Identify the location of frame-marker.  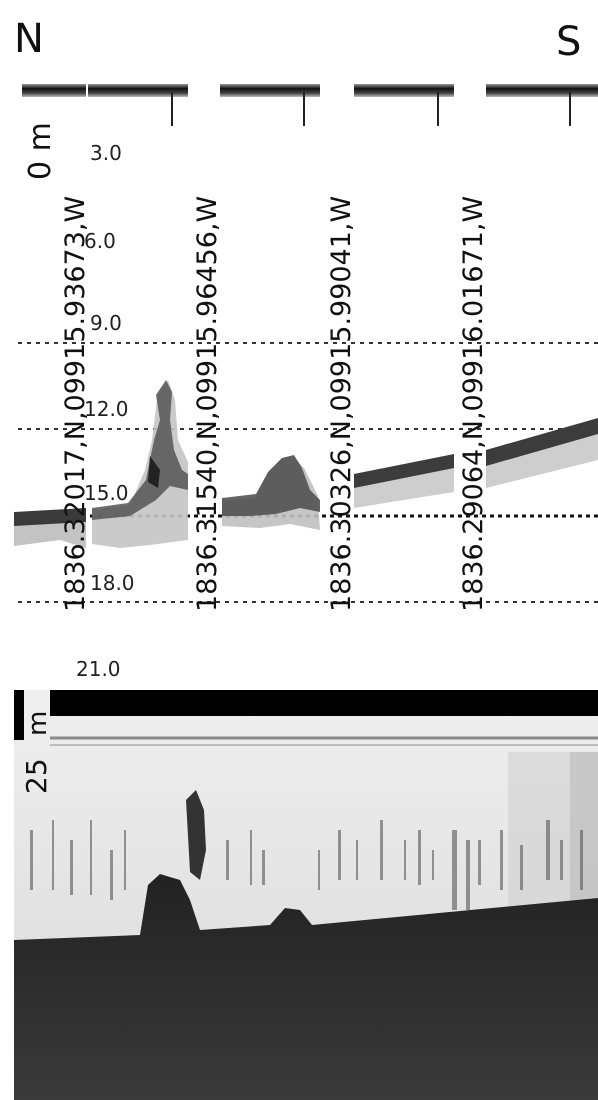
(19, 715).